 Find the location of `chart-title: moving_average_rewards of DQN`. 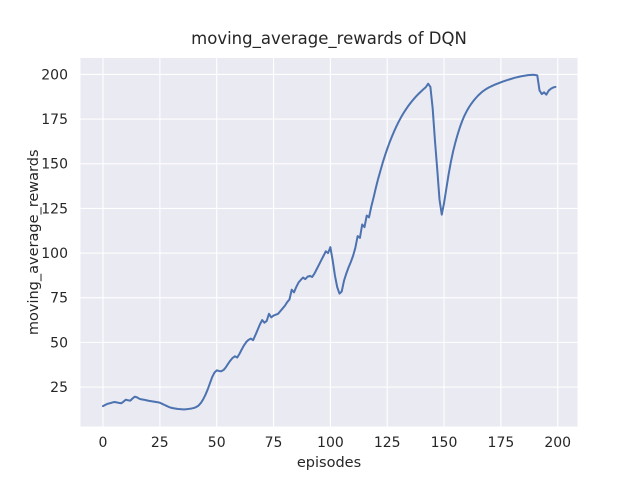

chart-title: moving_average_rewards of DQN is located at coordinates (329, 39).